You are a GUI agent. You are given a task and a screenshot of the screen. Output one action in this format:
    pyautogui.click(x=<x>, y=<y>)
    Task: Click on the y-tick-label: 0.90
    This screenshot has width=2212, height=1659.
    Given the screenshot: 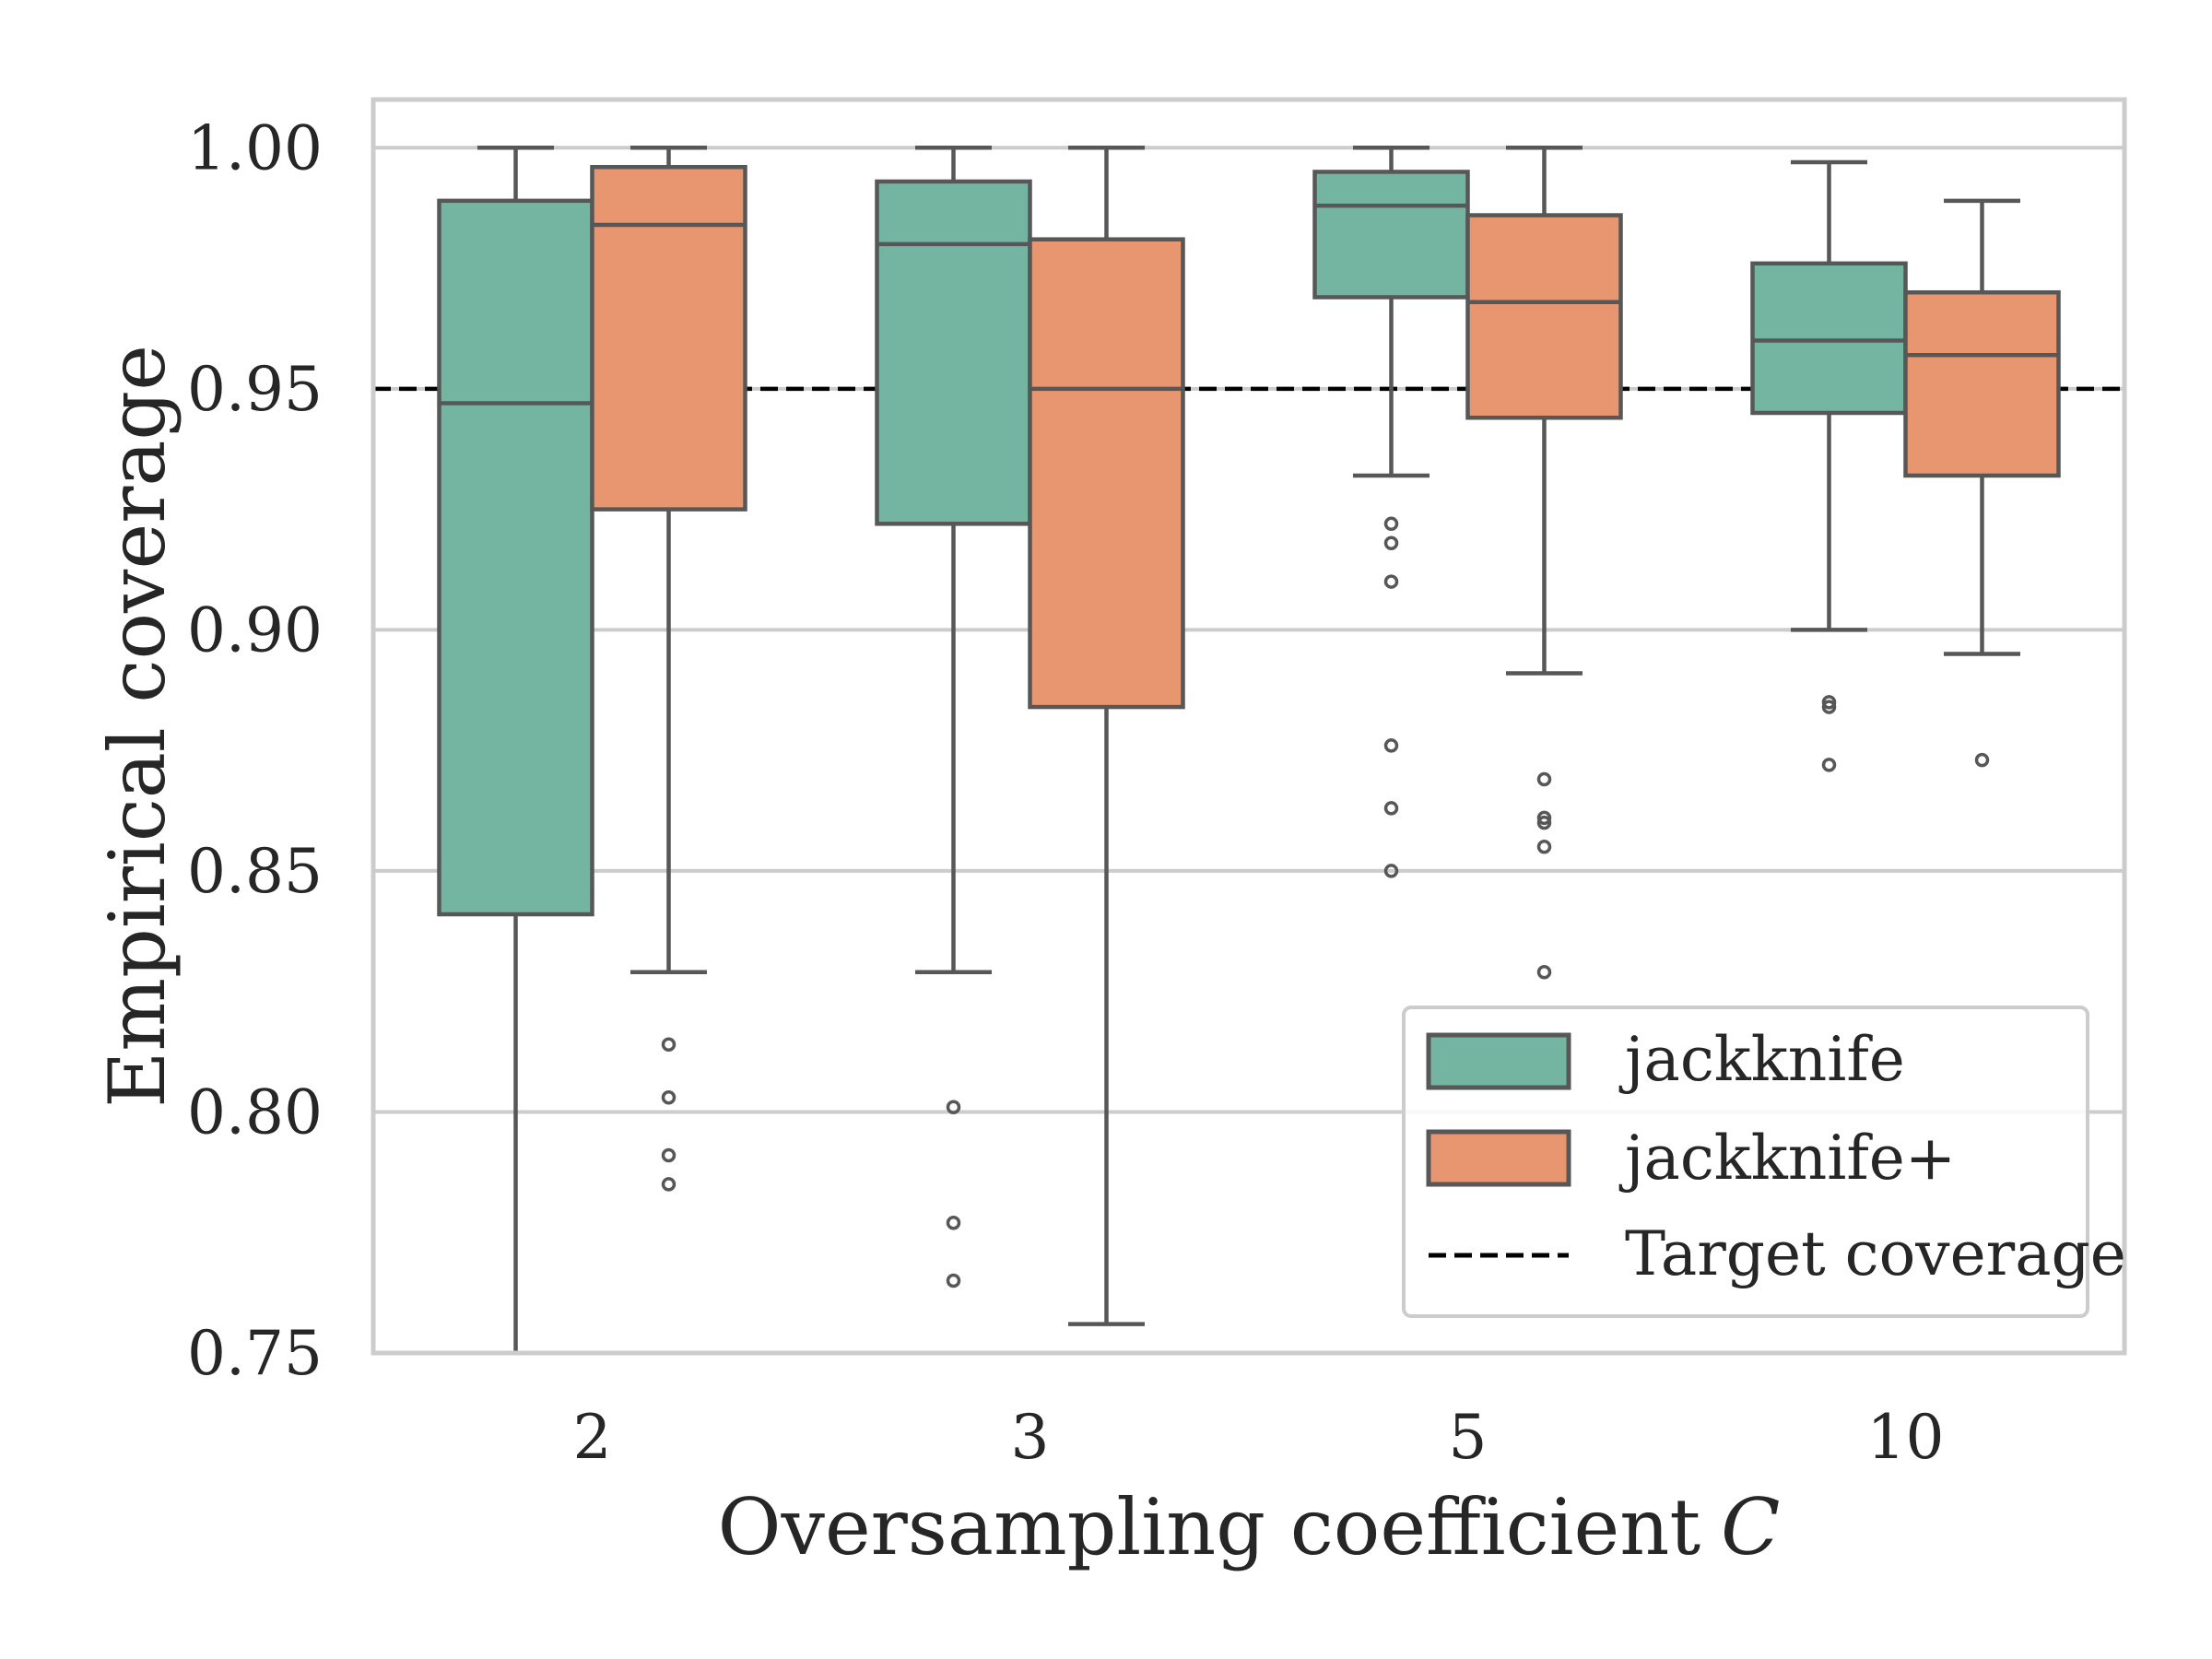 What is the action you would take?
    pyautogui.click(x=255, y=629)
    